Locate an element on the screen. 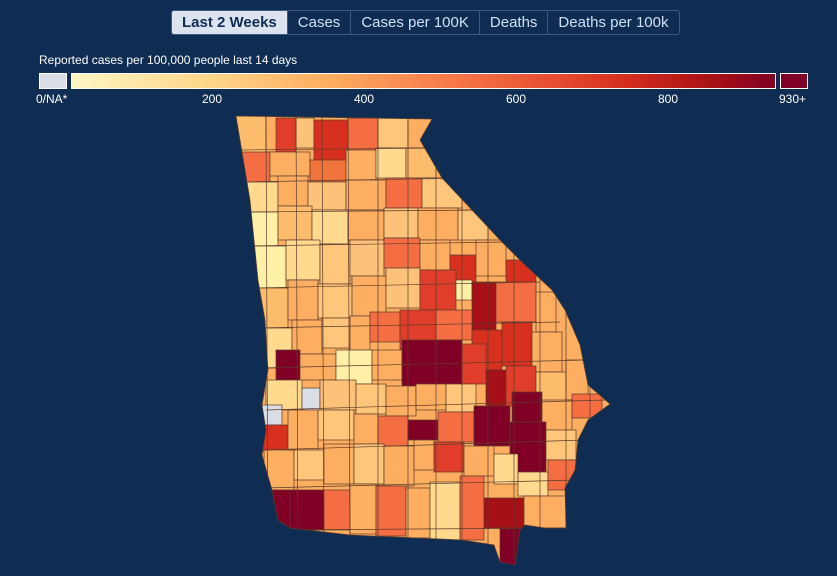 This screenshot has height=576, width=837. tab-deaths-per-100k: Deaths per 100k is located at coordinates (613, 22).